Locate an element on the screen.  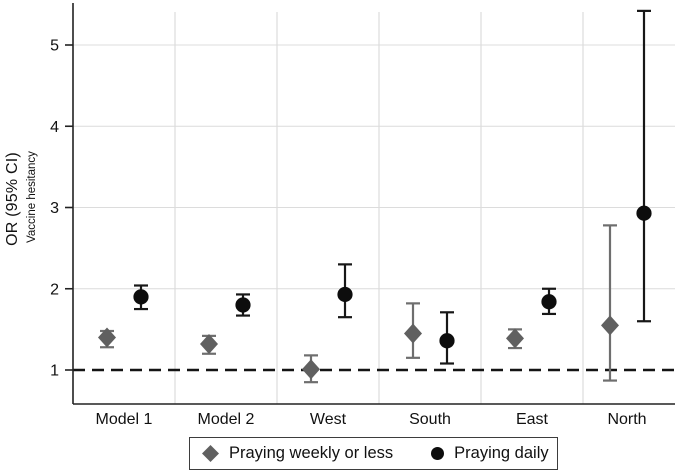
legend-diamond-icon is located at coordinates (210, 453).